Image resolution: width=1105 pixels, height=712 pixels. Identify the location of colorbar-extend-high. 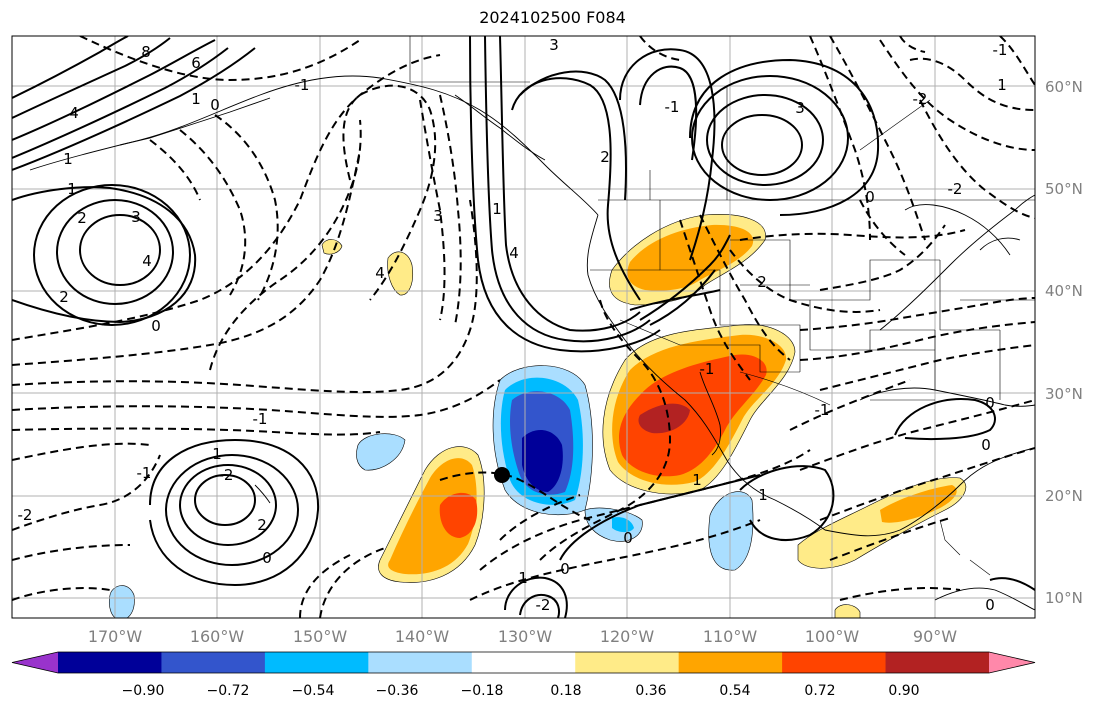
(1012, 662).